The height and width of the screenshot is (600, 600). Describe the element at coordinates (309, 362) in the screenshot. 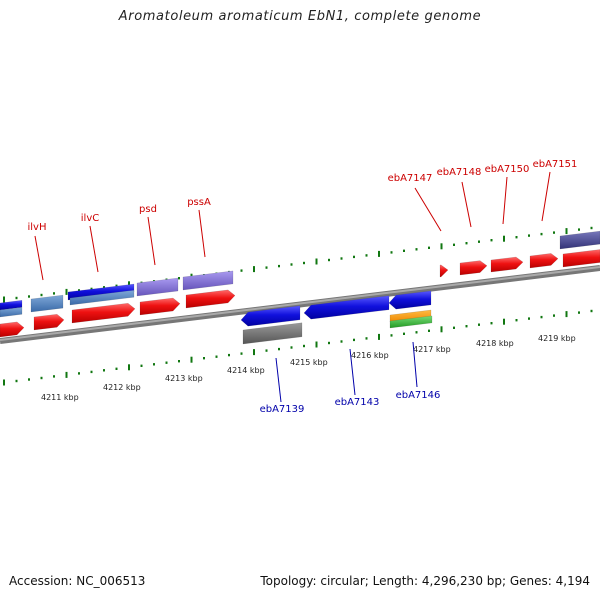

I see `axis-tick-label: 4215 kbp` at that location.